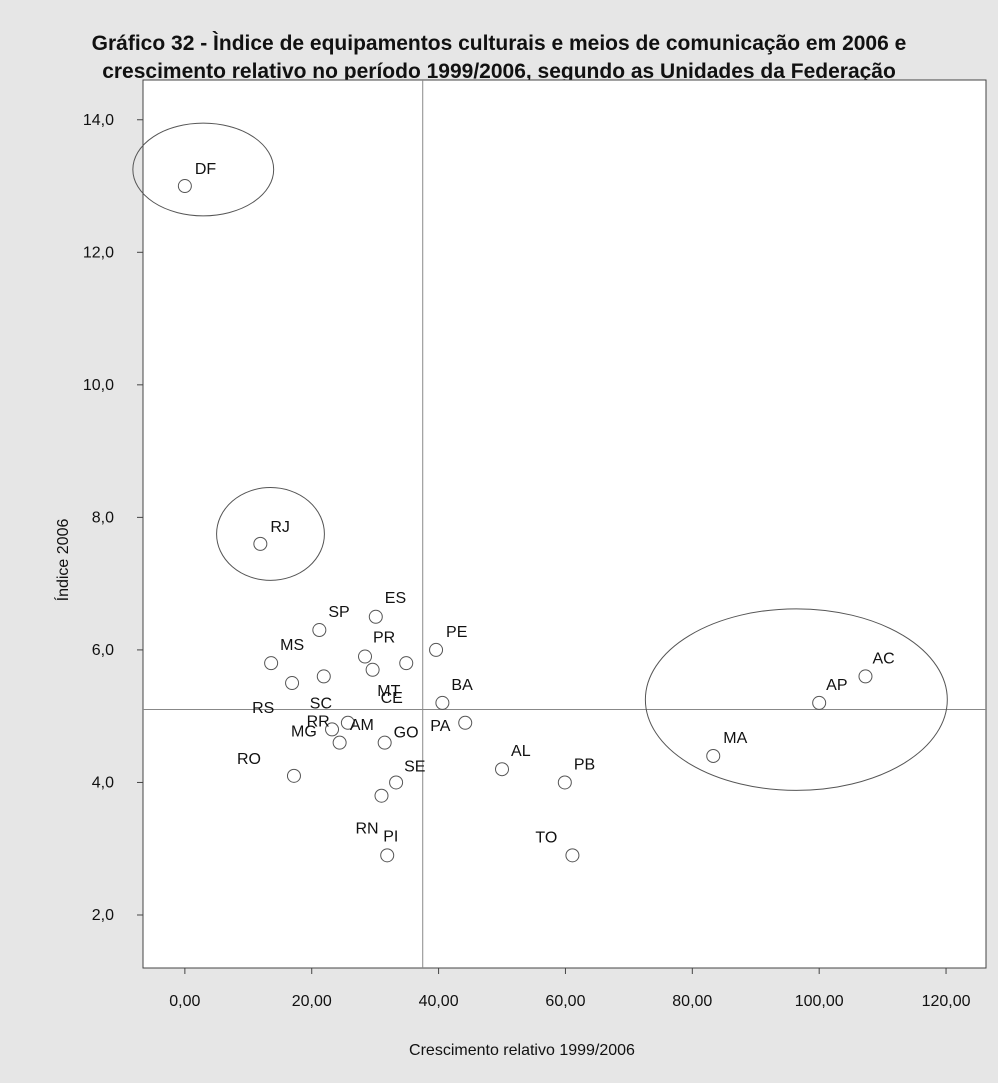 This screenshot has height=1083, width=998. Describe the element at coordinates (332, 729) in the screenshot. I see `point-mg` at that location.